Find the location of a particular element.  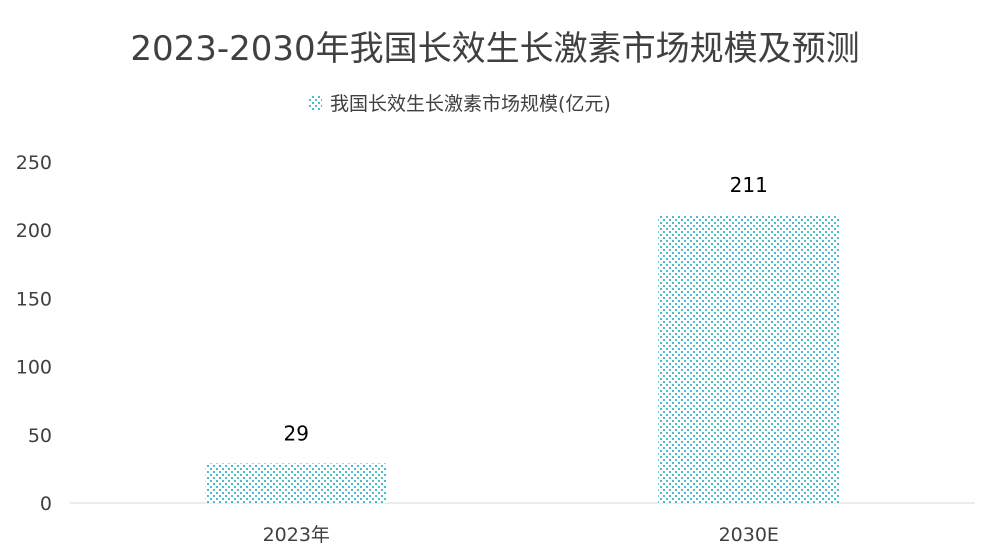

y-tick-label: 250 is located at coordinates (34, 163).